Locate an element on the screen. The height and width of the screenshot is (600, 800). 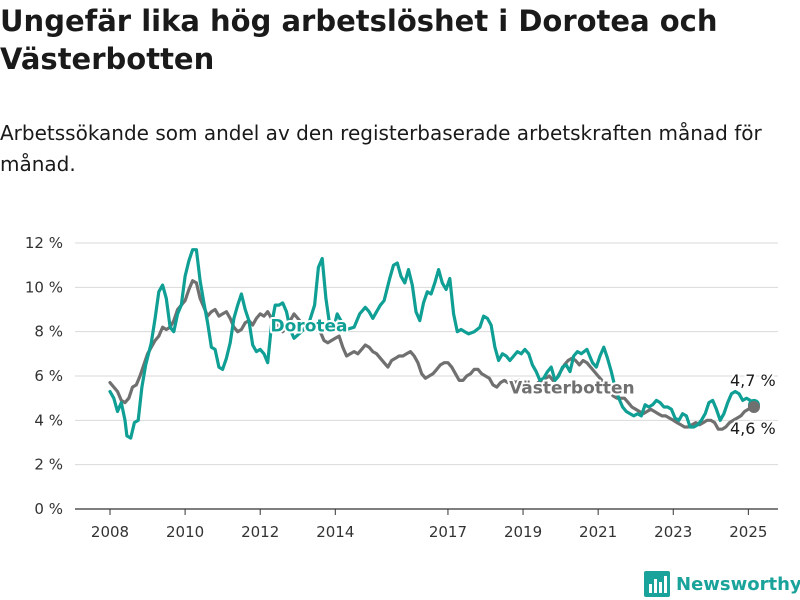
x-tick-label: 2014 is located at coordinates (335, 532).